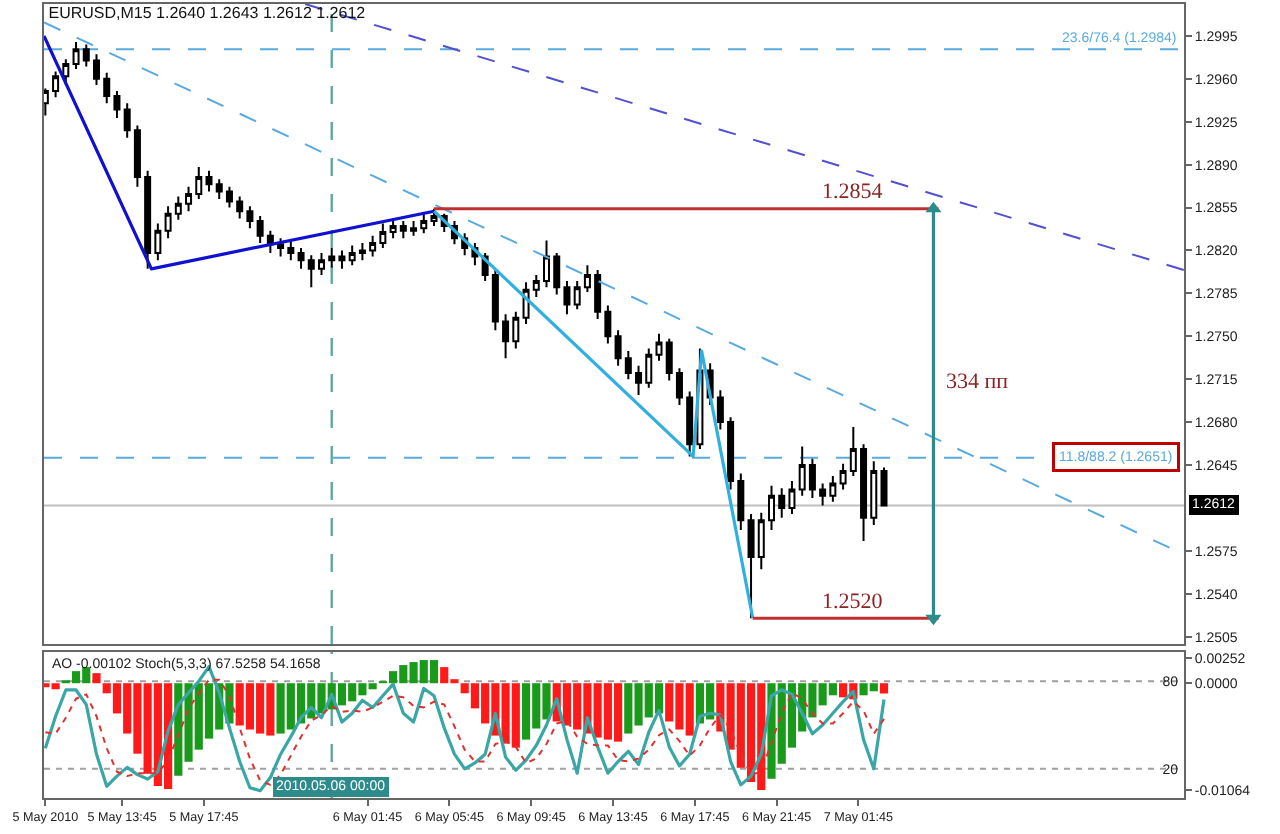 This screenshot has width=1280, height=834. What do you see at coordinates (207, 13) in the screenshot?
I see `chart-title: EURUSD,M15 1.2640 1.2643 1.2612 1.2612` at bounding box center [207, 13].